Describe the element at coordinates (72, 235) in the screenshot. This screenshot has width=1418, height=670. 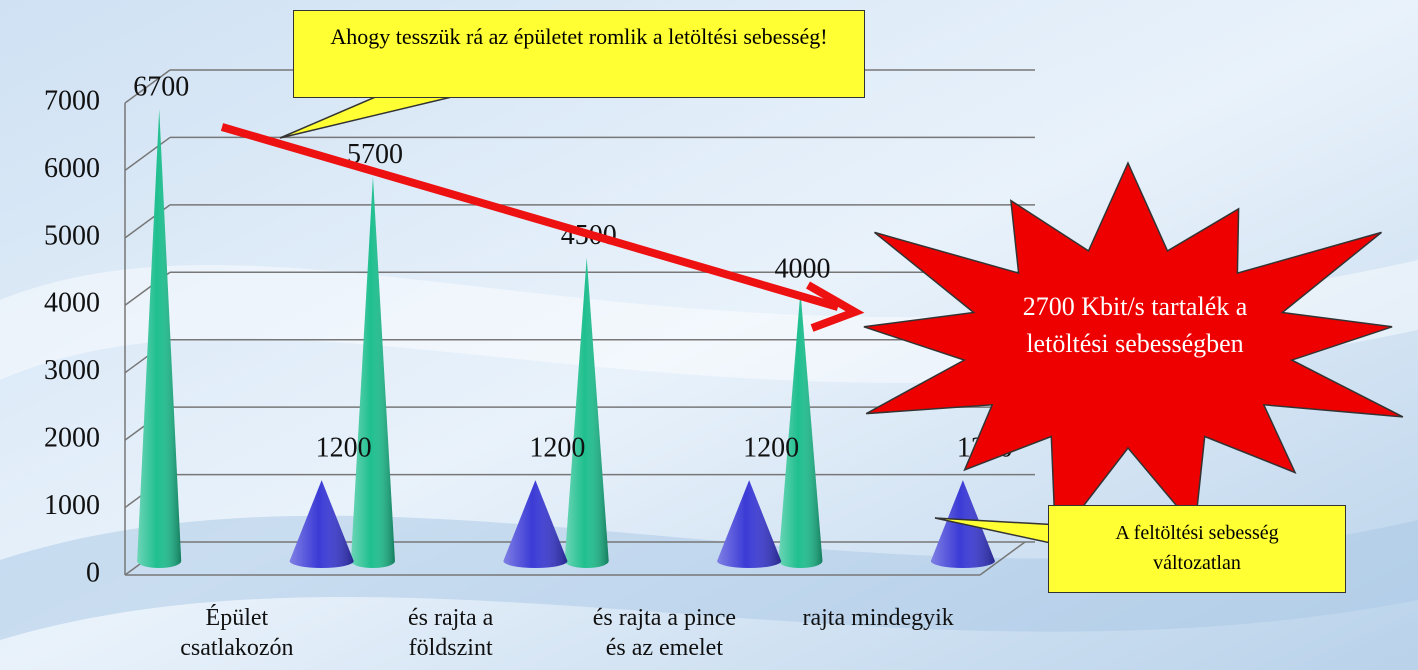
I see `y-tick-label: 5000` at that location.